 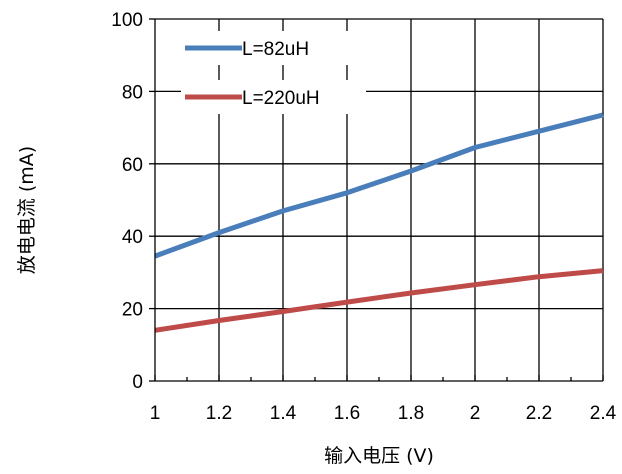 I want to click on y-tick-label: 60, so click(x=132, y=165).